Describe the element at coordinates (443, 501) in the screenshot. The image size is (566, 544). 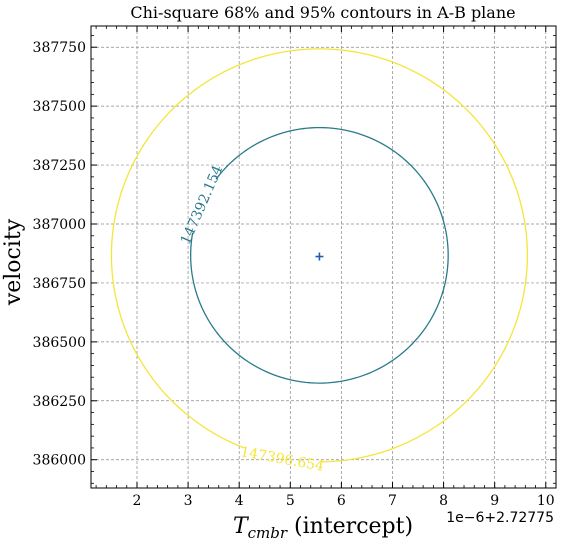
I see `x-tick-label: 8` at that location.